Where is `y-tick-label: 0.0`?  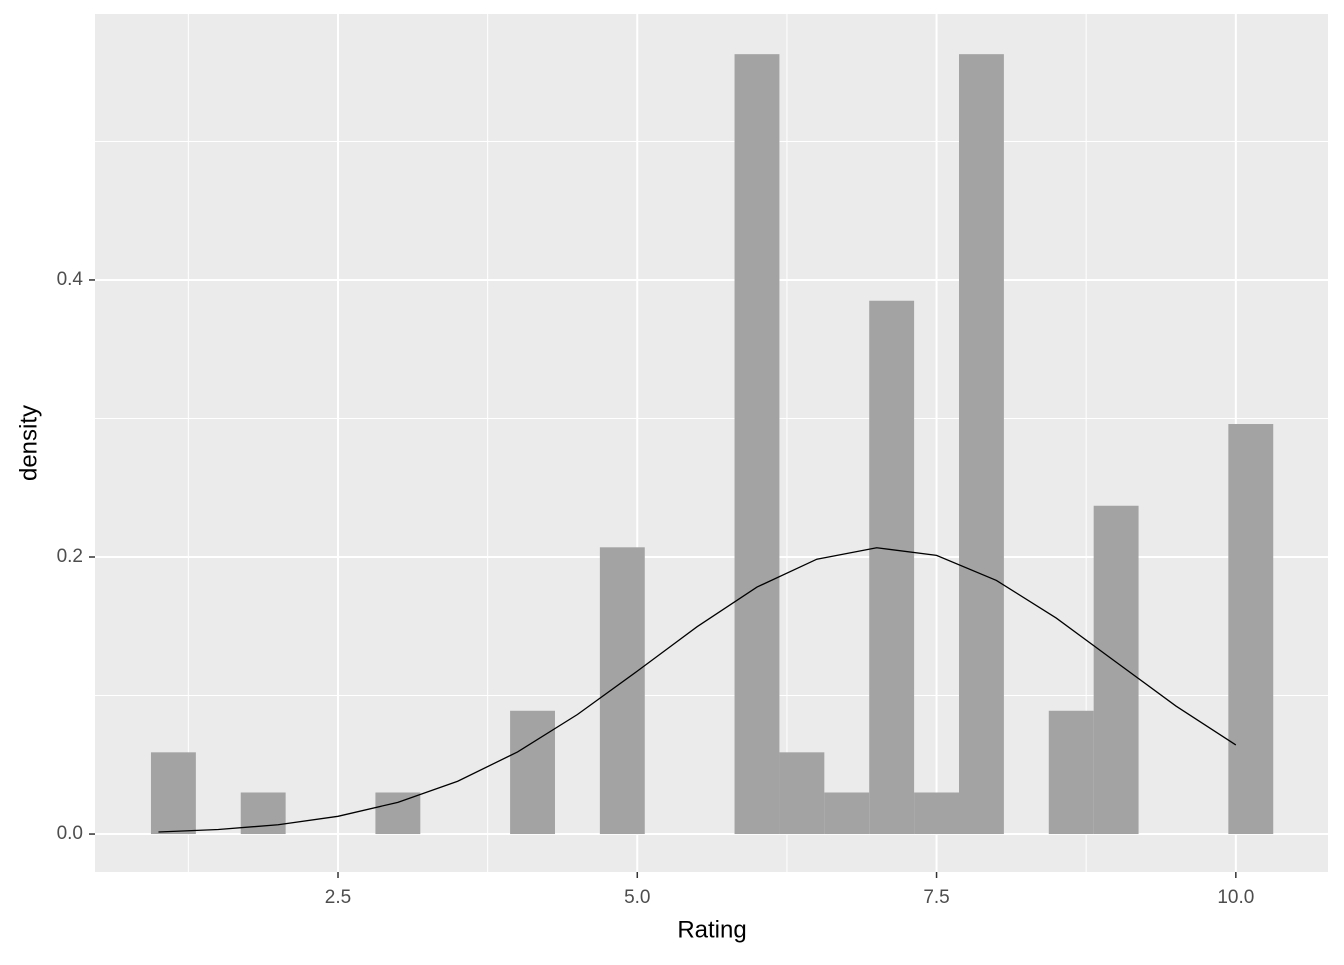 y-tick-label: 0.0 is located at coordinates (70, 833).